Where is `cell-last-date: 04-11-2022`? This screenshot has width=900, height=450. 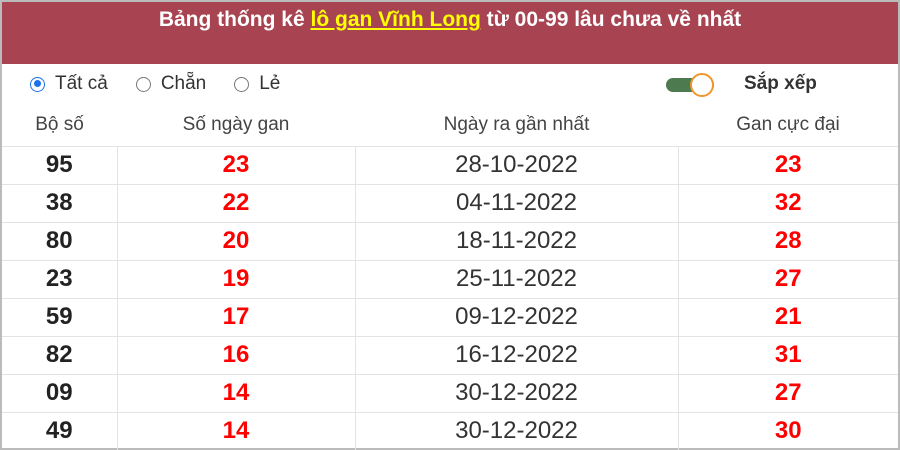 cell-last-date: 04-11-2022 is located at coordinates (516, 202).